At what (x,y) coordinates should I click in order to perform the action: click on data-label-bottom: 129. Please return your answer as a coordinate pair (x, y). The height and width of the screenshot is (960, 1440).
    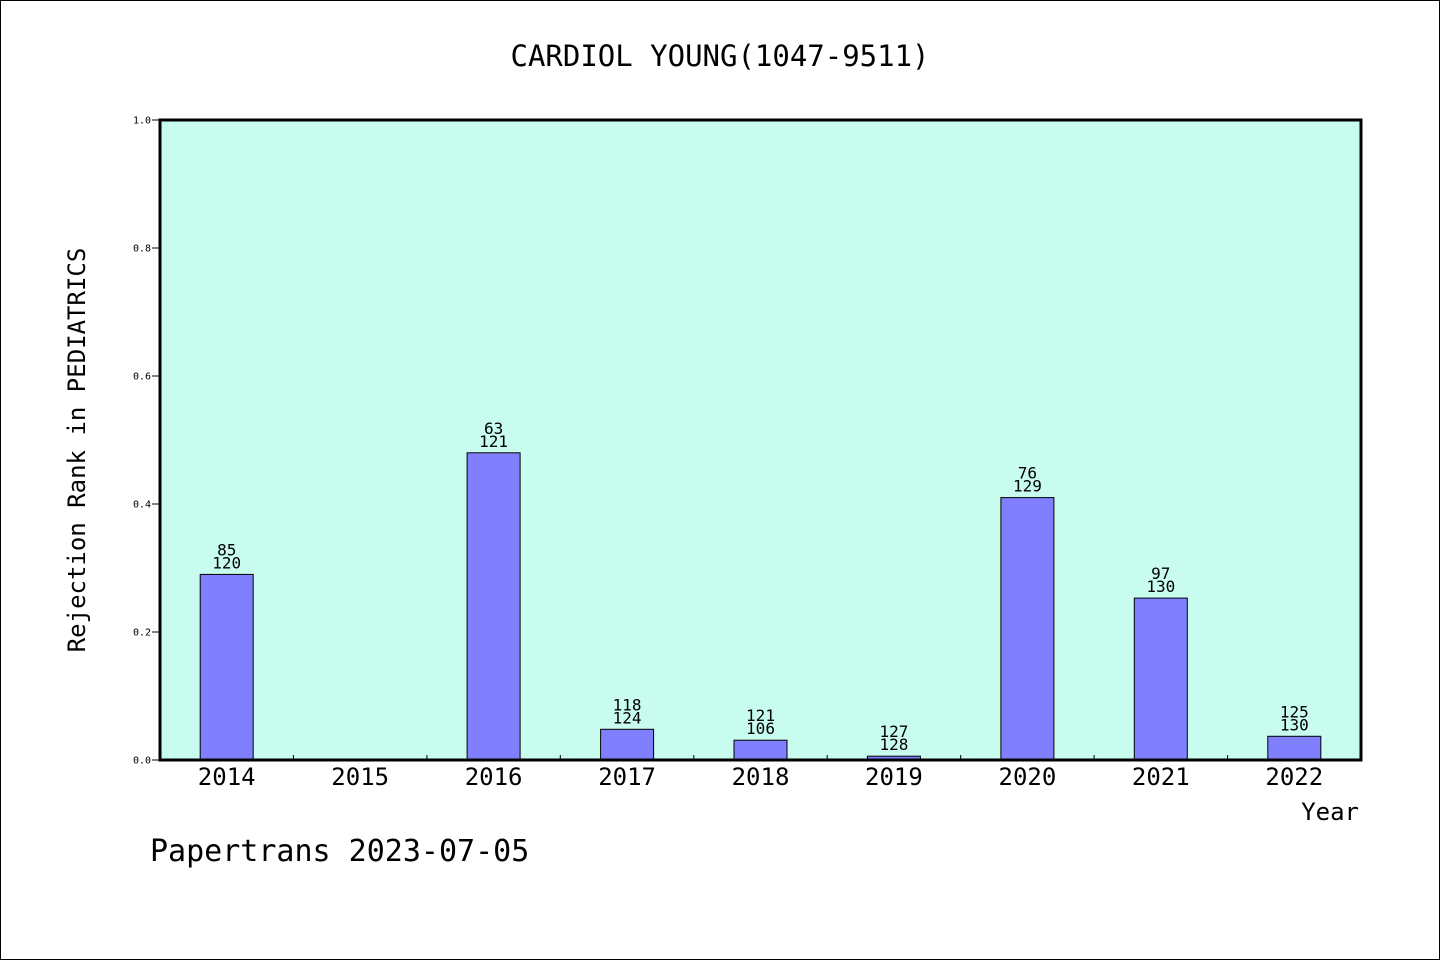
    Looking at the image, I should click on (1027, 486).